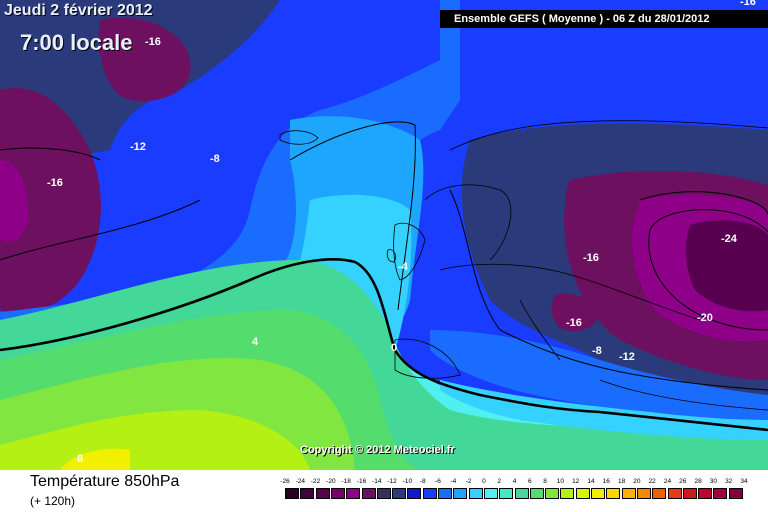 The image size is (768, 512). Describe the element at coordinates (377, 450) in the screenshot. I see `copyright-notice: Copyright © 2012 Meteociel.fr` at that location.